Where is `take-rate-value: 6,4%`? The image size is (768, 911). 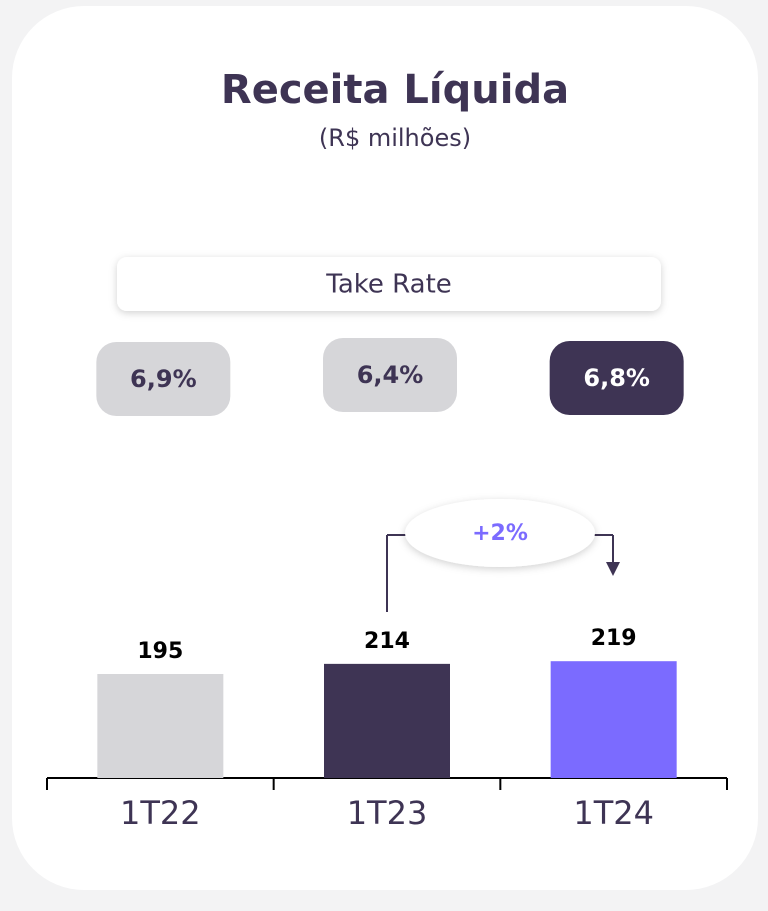
take-rate-value: 6,4% is located at coordinates (390, 375).